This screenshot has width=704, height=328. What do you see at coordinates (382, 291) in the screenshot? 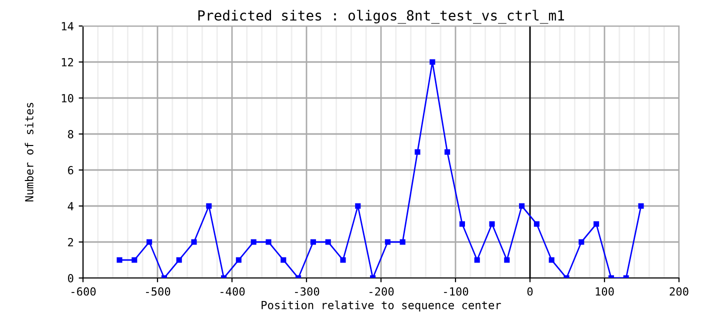
I see `x-tick-label: -200` at bounding box center [382, 291].